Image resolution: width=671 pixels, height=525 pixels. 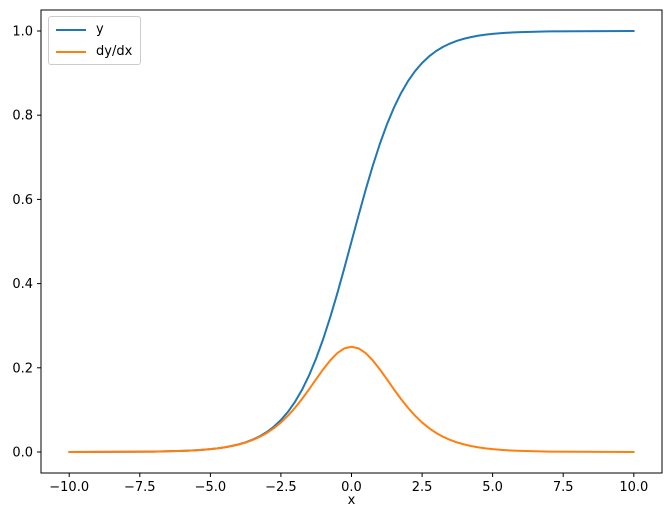 I want to click on y-tick-label: 0.6, so click(x=22, y=200).